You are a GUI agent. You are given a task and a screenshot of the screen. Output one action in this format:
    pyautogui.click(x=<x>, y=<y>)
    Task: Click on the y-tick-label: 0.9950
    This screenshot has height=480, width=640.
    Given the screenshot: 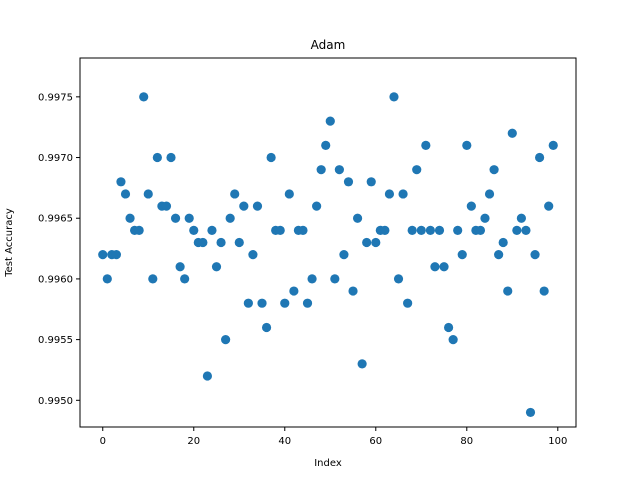 What is the action you would take?
    pyautogui.click(x=55, y=401)
    